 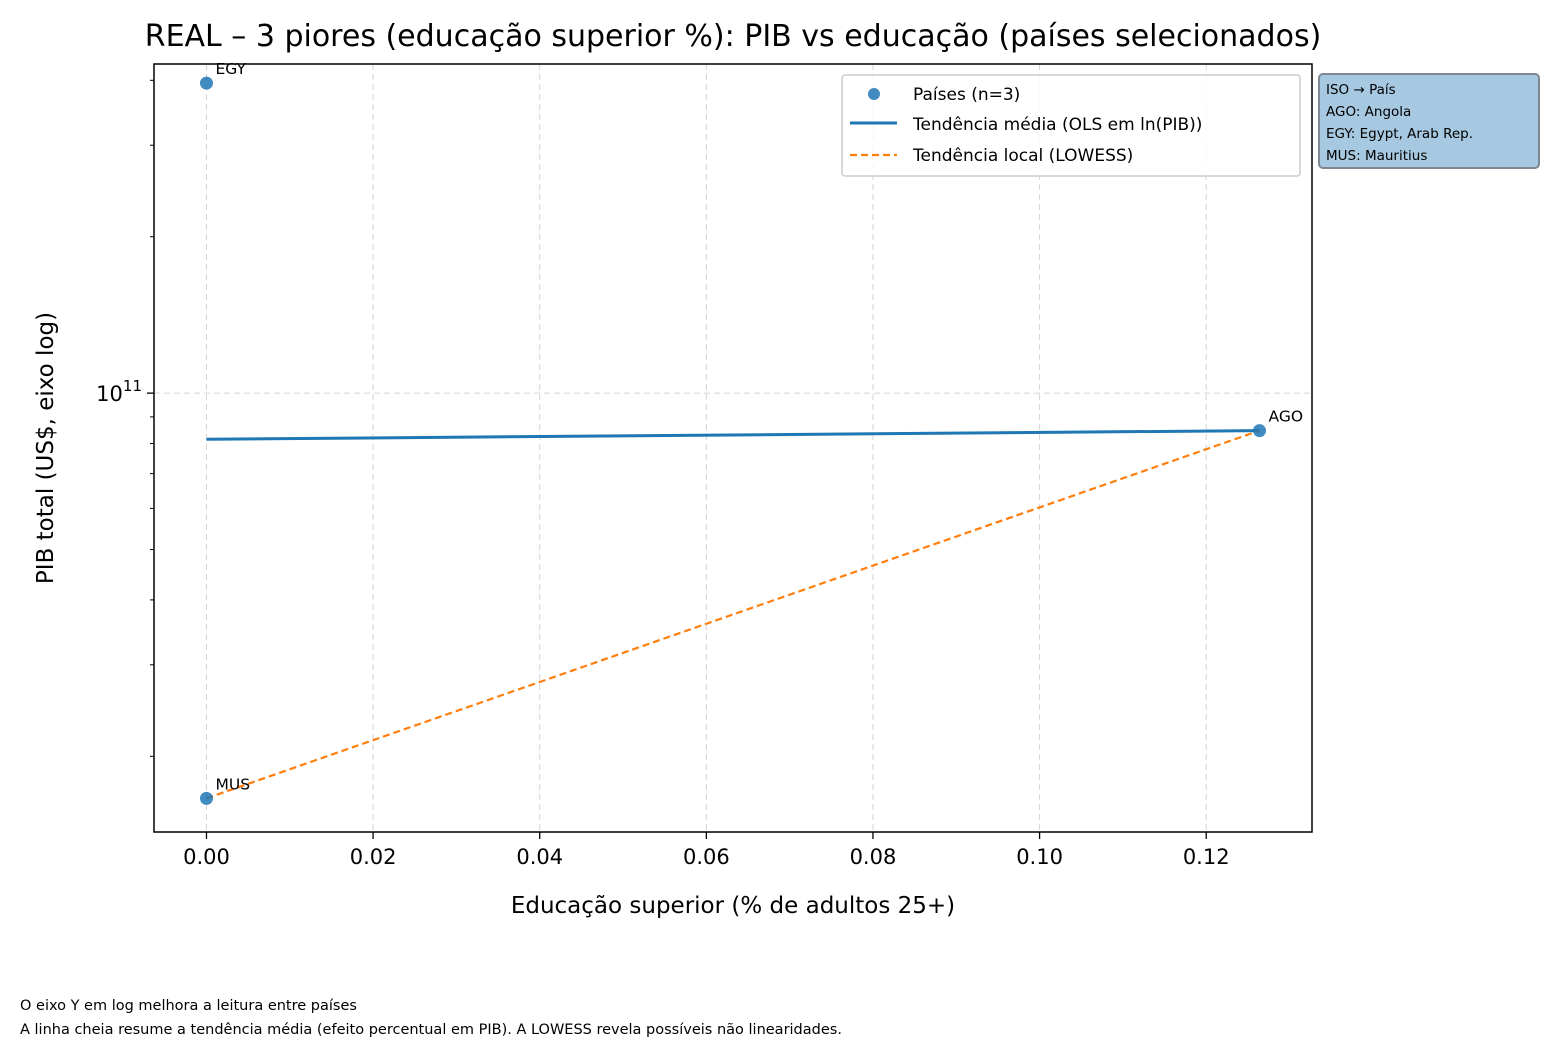 What do you see at coordinates (1206, 857) in the screenshot?
I see `x-tick-label: 0.12` at bounding box center [1206, 857].